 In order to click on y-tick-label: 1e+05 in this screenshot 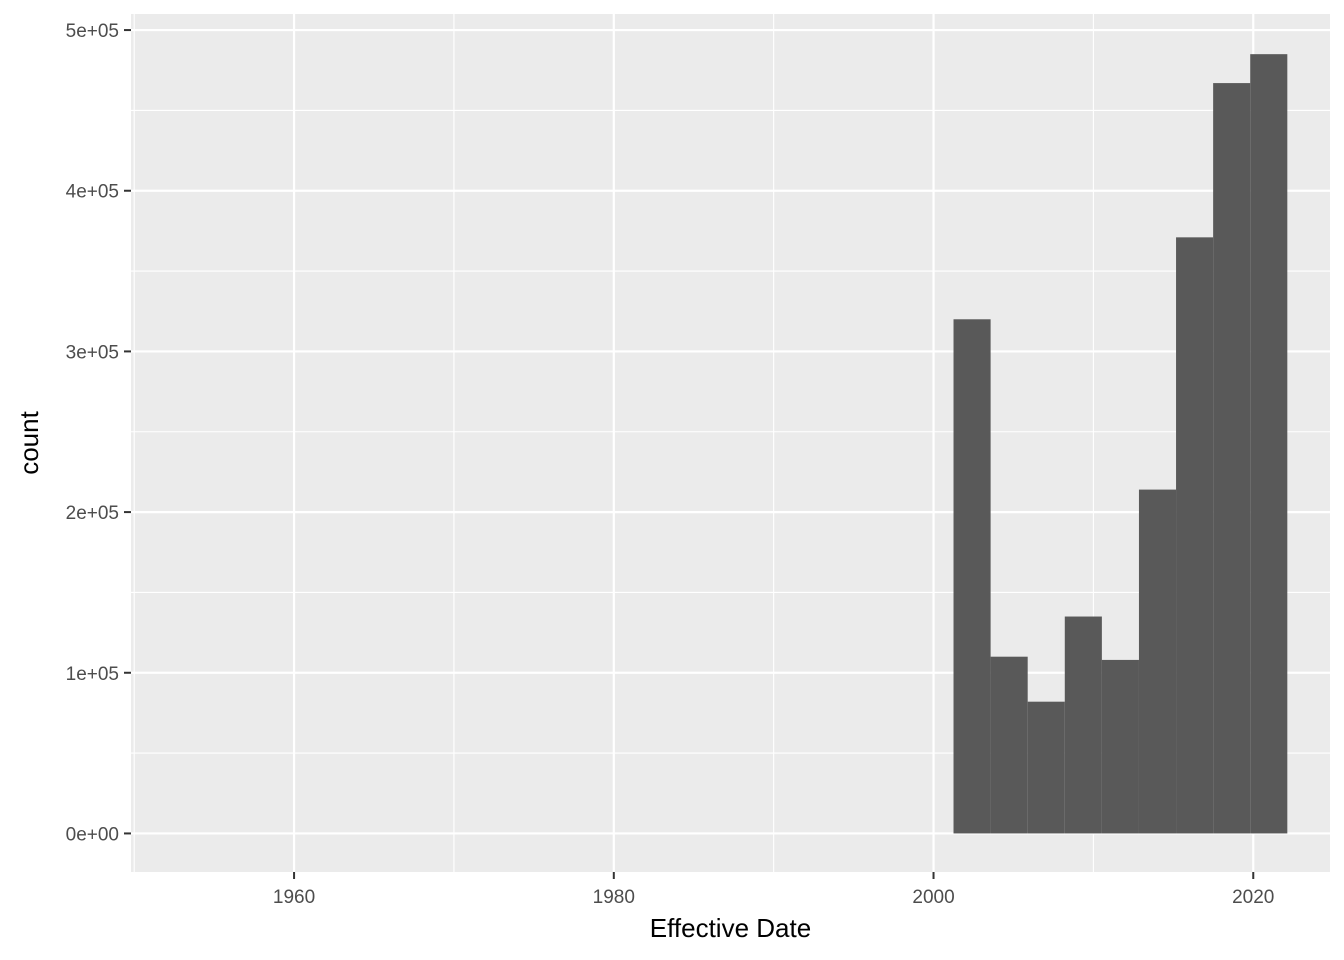, I will do `click(92, 674)`.